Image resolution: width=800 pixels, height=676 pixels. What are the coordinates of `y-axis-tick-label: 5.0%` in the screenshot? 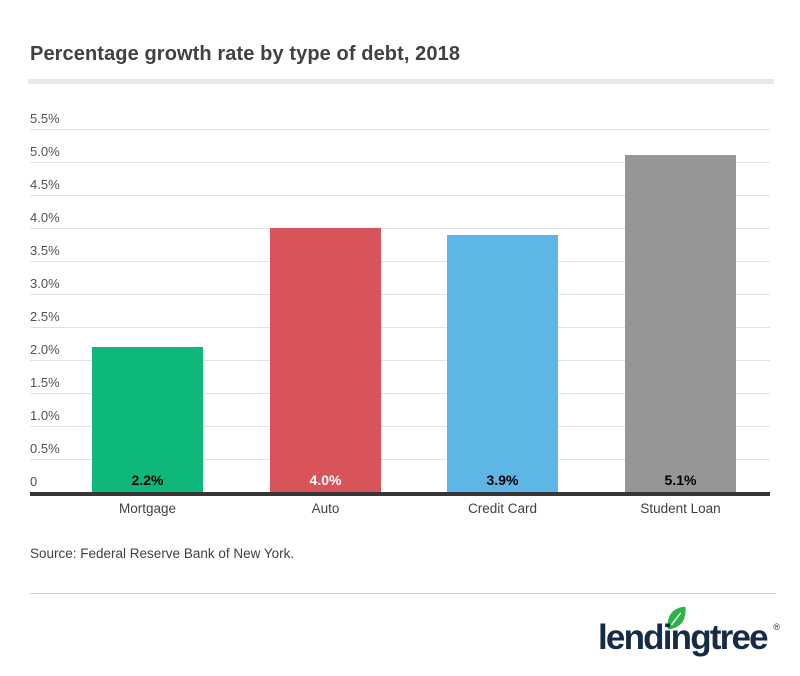 It's located at (45, 151).